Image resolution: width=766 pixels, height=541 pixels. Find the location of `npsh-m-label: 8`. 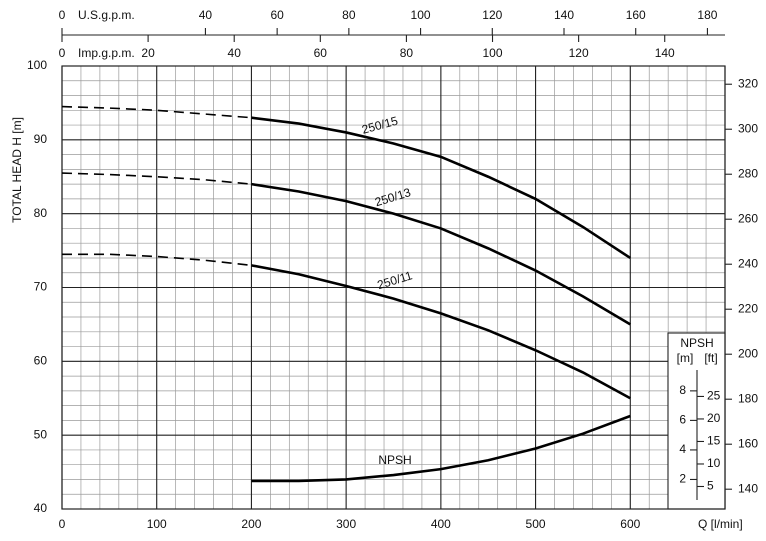

npsh-m-label: 8 is located at coordinates (682, 390).